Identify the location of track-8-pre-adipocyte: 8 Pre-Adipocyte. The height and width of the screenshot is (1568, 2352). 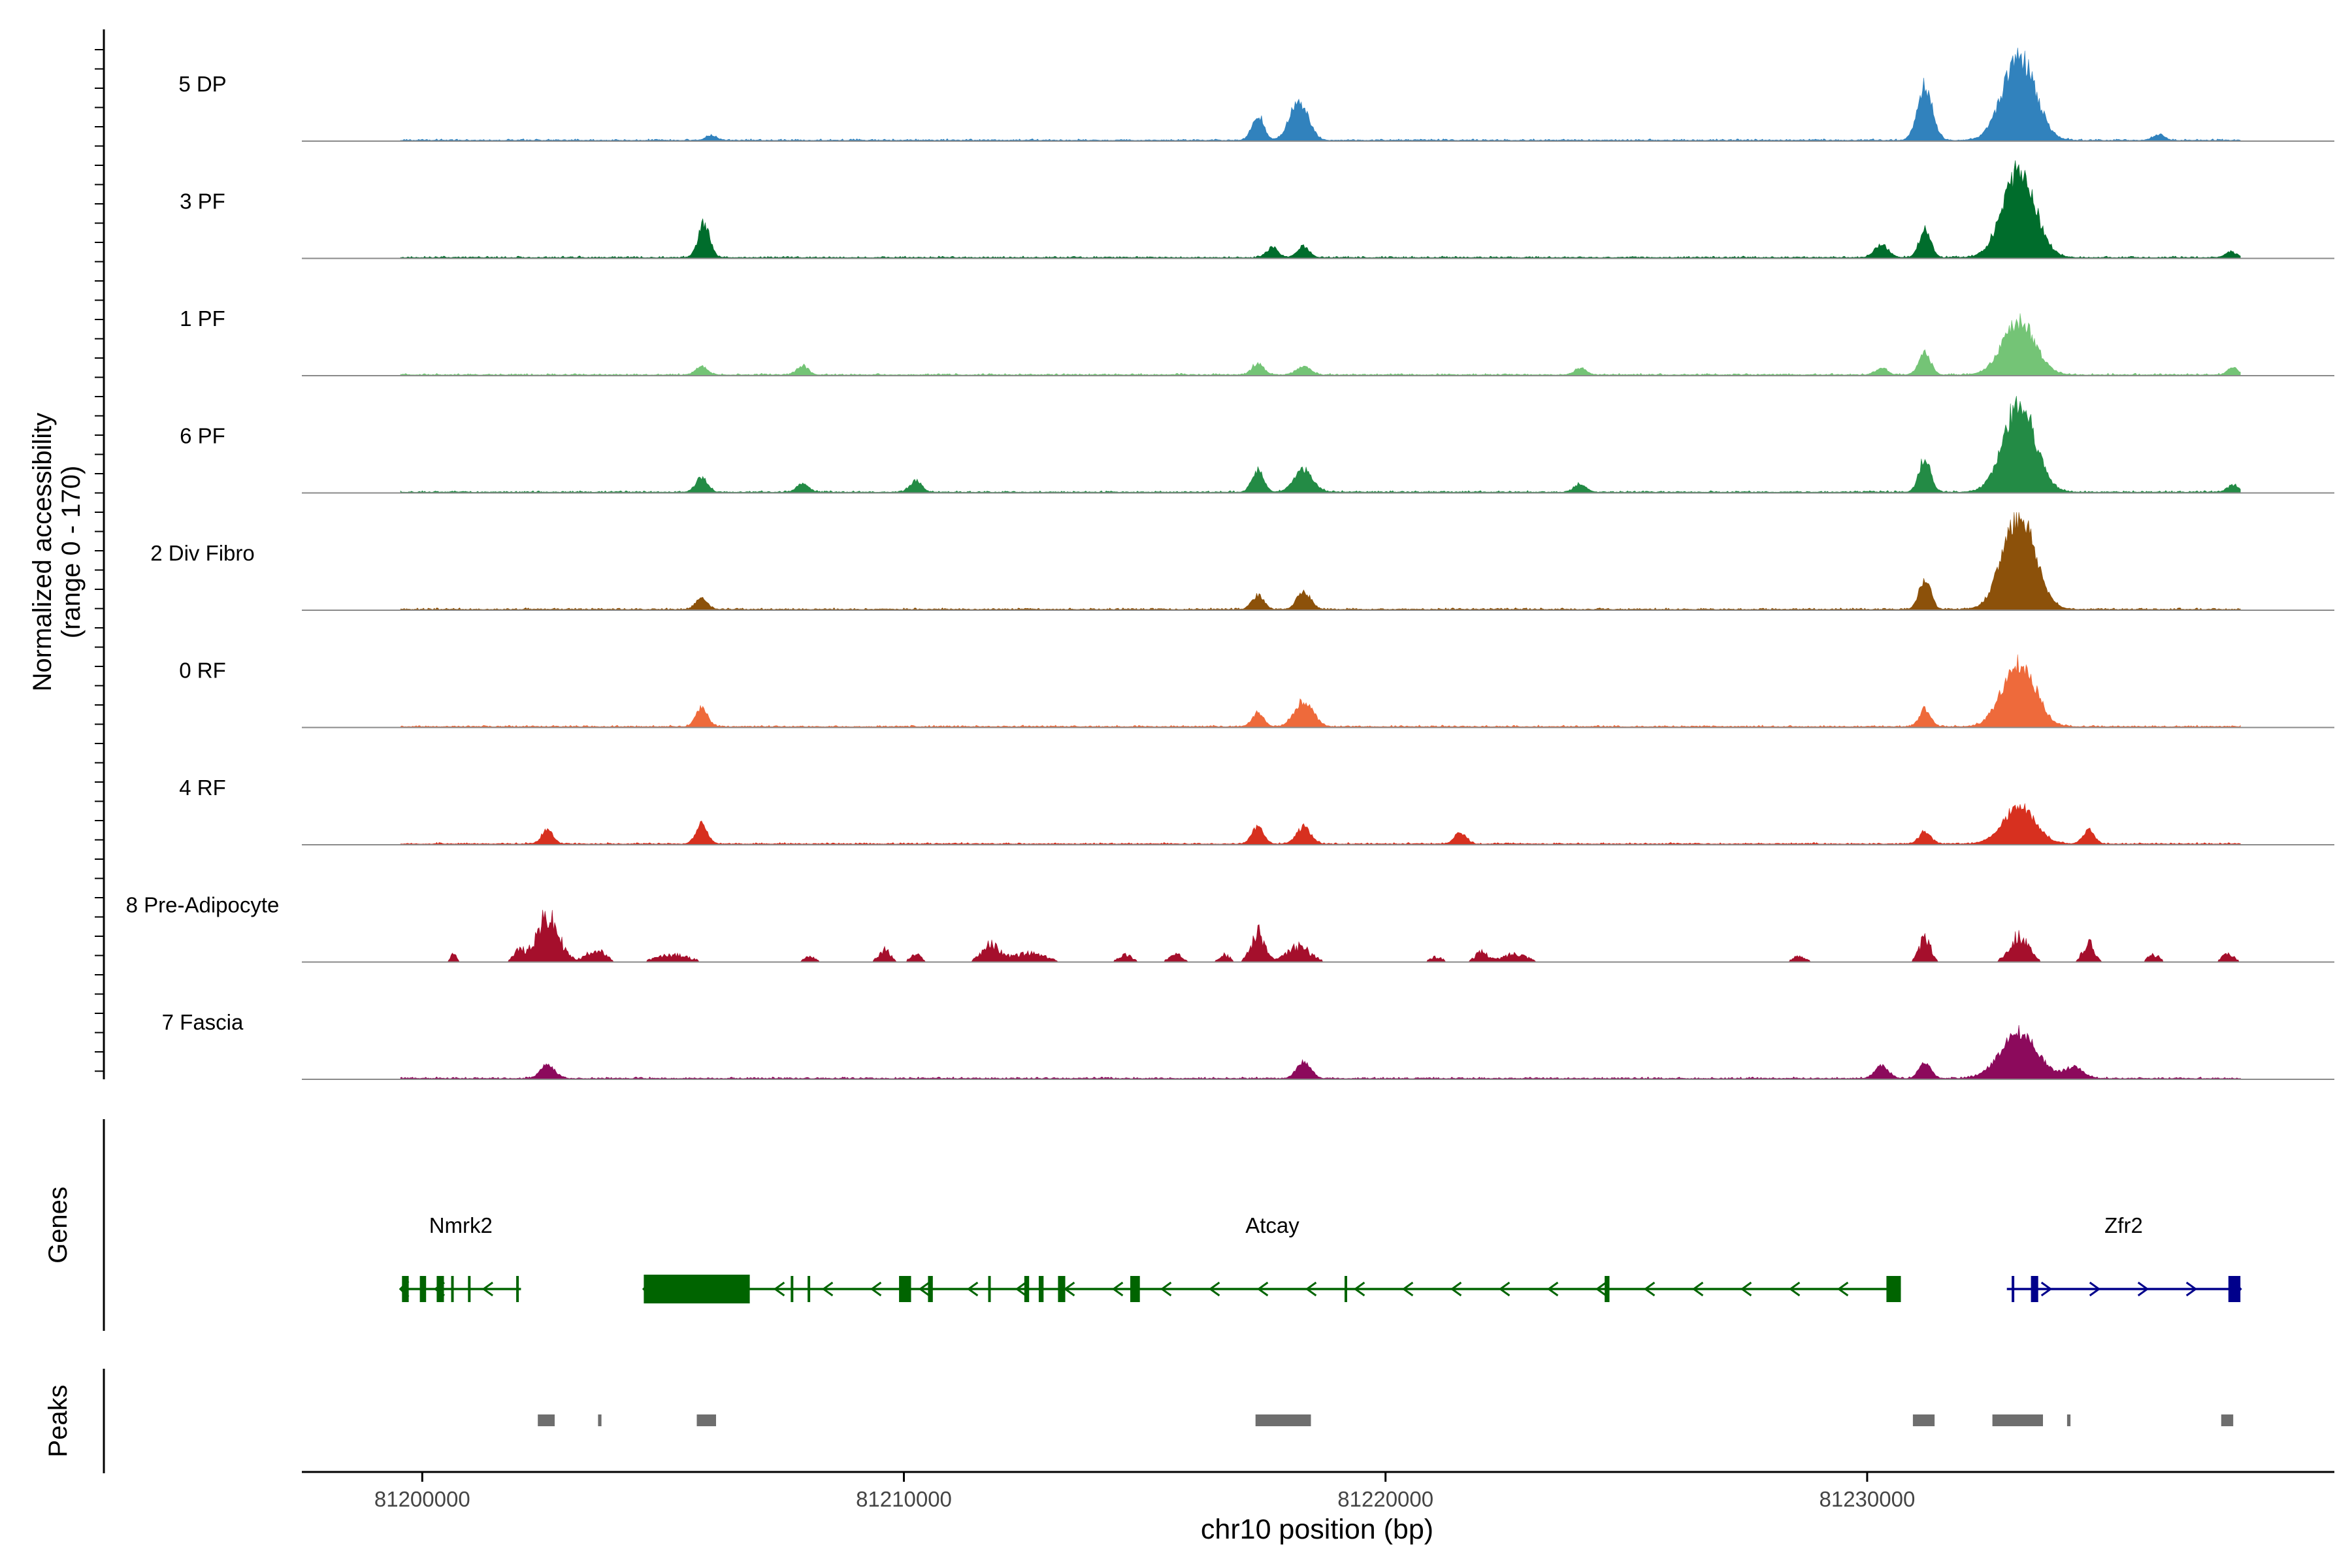
(1230, 928).